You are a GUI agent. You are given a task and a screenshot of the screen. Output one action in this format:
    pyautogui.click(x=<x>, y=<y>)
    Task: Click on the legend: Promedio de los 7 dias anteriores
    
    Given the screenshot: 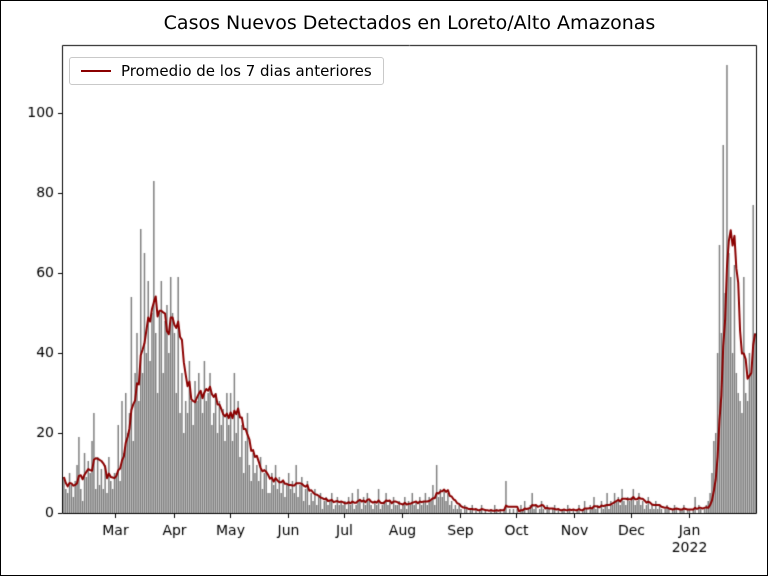 What is the action you would take?
    pyautogui.click(x=226, y=71)
    